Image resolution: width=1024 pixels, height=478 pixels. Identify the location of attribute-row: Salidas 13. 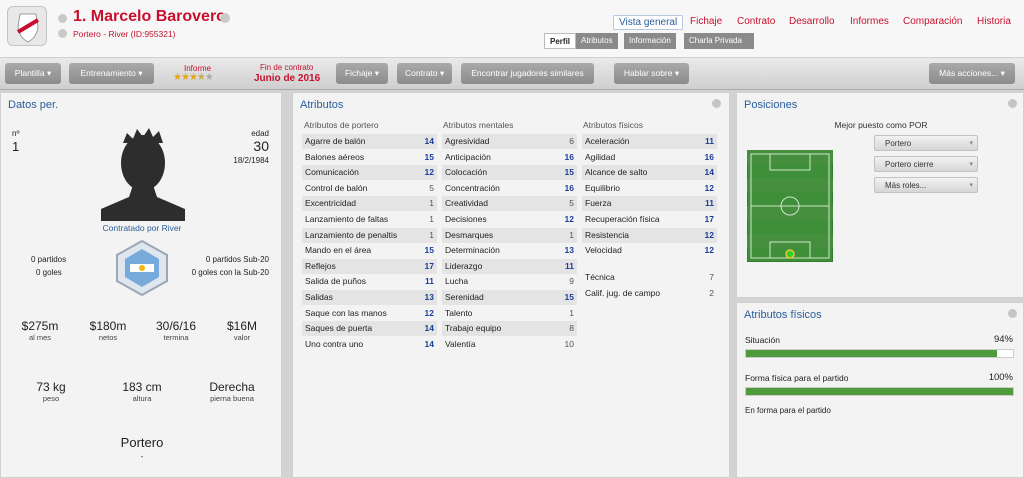
(369, 297).